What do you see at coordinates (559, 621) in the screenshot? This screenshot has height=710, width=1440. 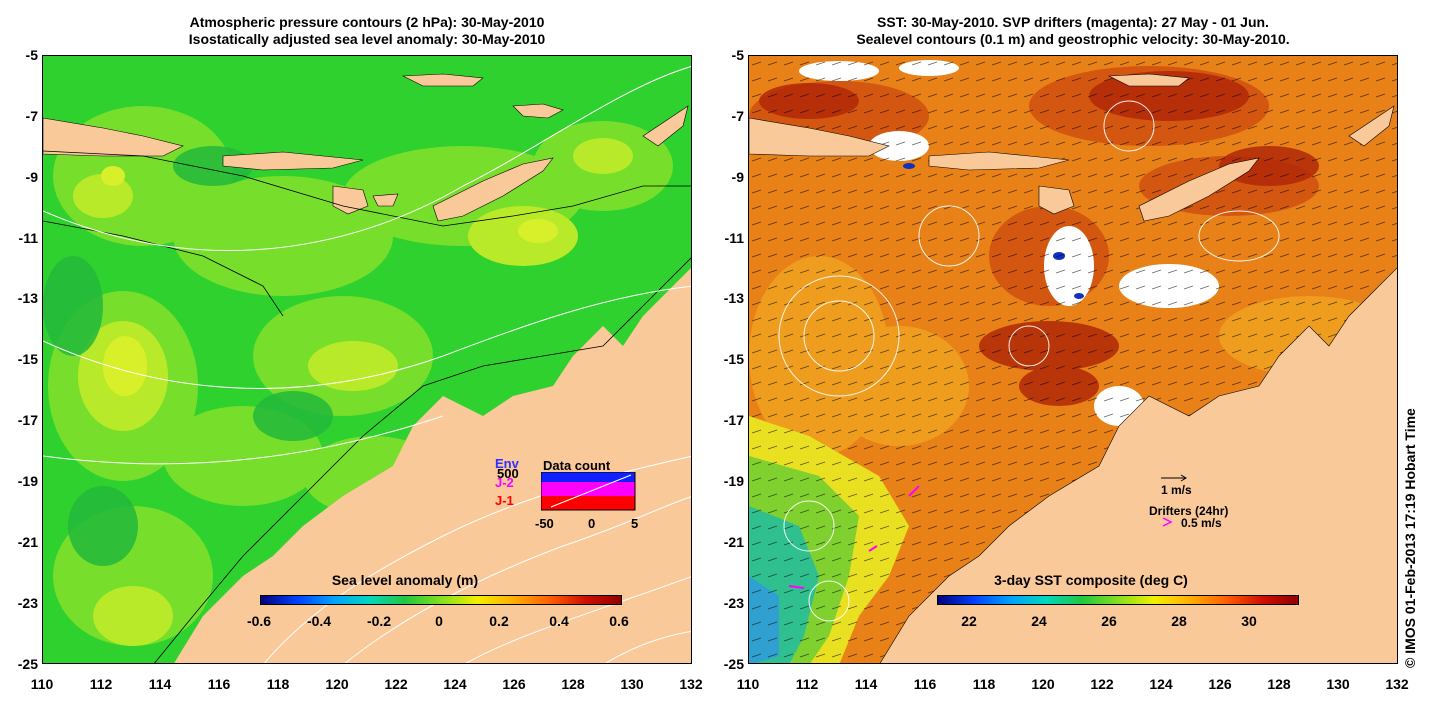 I see `sla-colorbar-tick: 0.4` at bounding box center [559, 621].